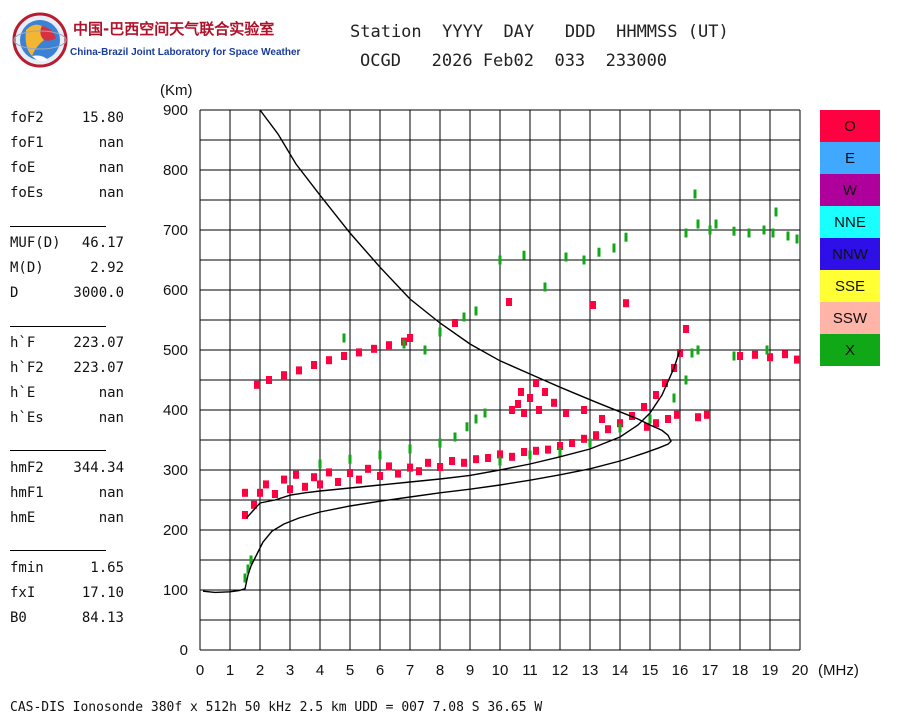 The height and width of the screenshot is (720, 900). Describe the element at coordinates (27, 193) in the screenshot. I see `param-name: foEs` at that location.